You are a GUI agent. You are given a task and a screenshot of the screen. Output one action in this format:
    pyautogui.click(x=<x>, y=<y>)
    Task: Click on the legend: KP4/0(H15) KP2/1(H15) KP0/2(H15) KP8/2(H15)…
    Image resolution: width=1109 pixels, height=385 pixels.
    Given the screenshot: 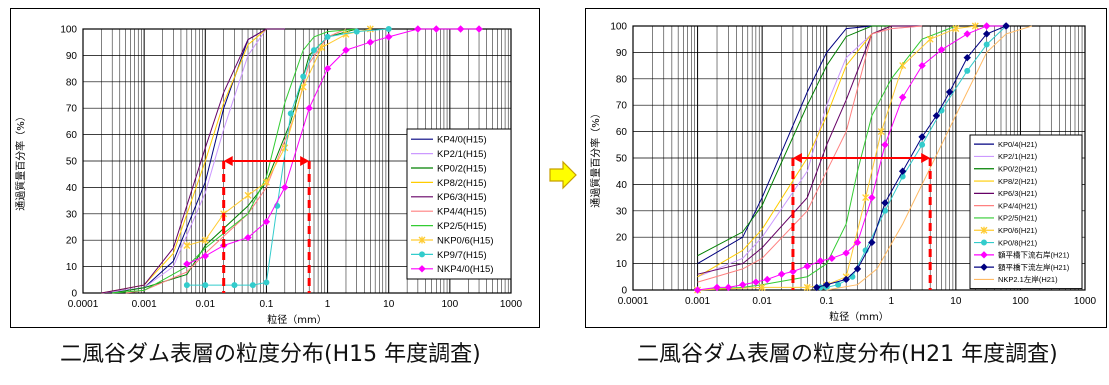 What is the action you would take?
    pyautogui.click(x=459, y=204)
    